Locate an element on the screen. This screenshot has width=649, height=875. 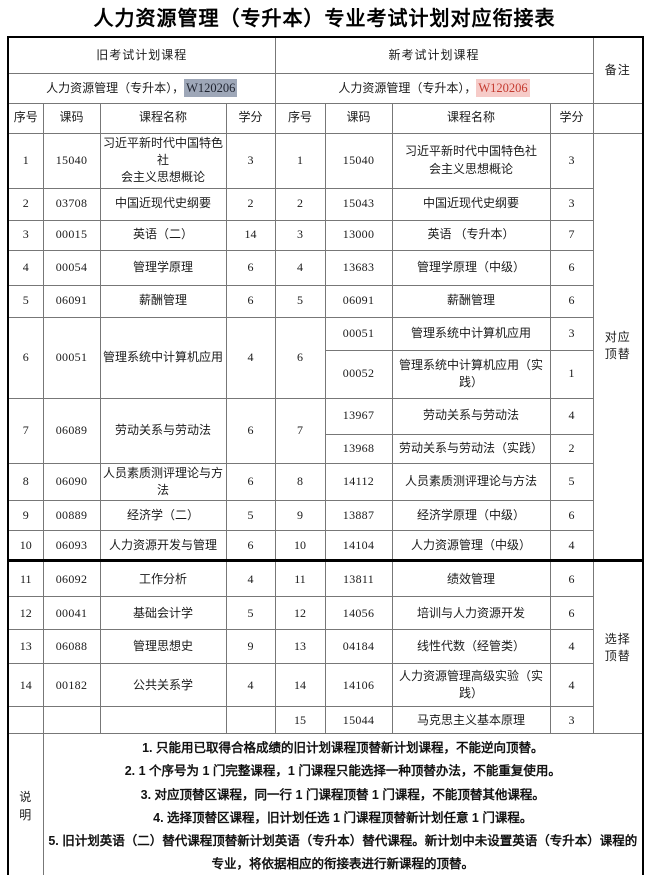
old-program-cell: 人力资源管理（专升本）， W120206 is located at coordinates (141, 88).